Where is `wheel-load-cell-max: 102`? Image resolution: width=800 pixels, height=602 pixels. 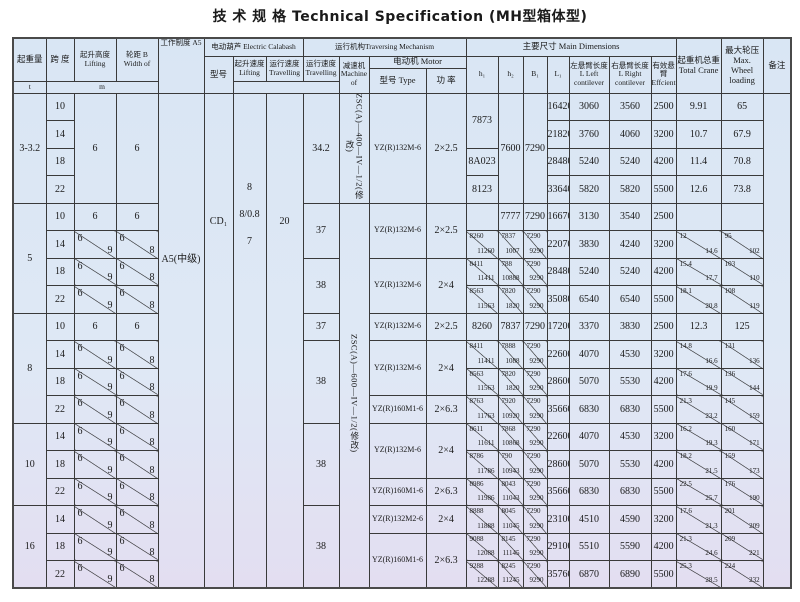
wheel-load-cell-max: 102 is located at coordinates (754, 250).